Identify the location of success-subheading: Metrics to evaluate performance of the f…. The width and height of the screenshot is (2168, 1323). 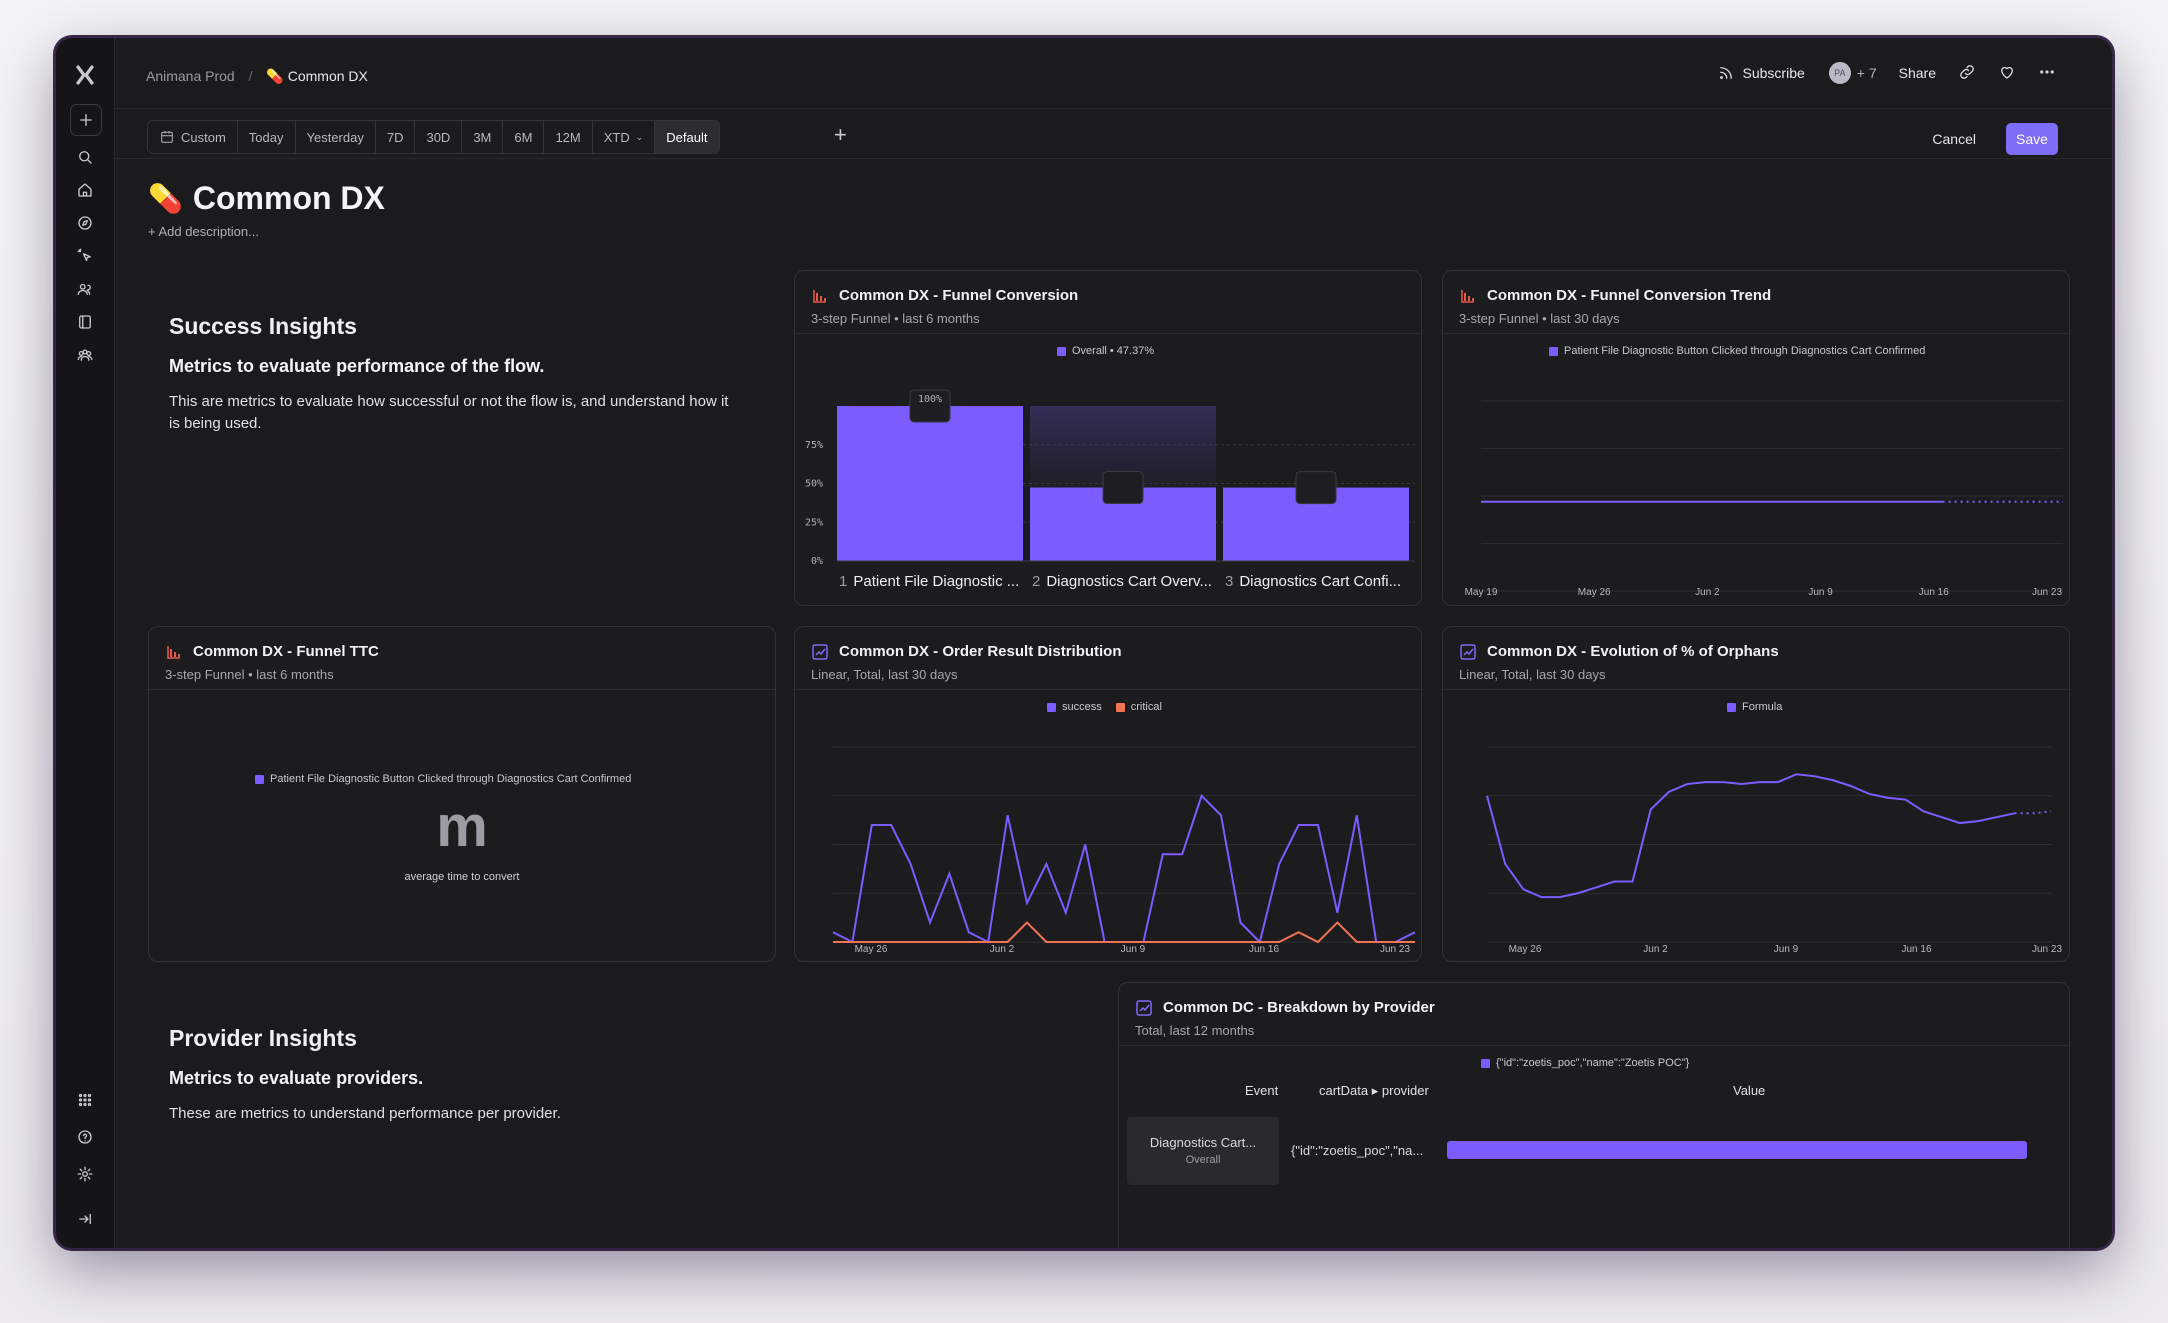
(357, 366).